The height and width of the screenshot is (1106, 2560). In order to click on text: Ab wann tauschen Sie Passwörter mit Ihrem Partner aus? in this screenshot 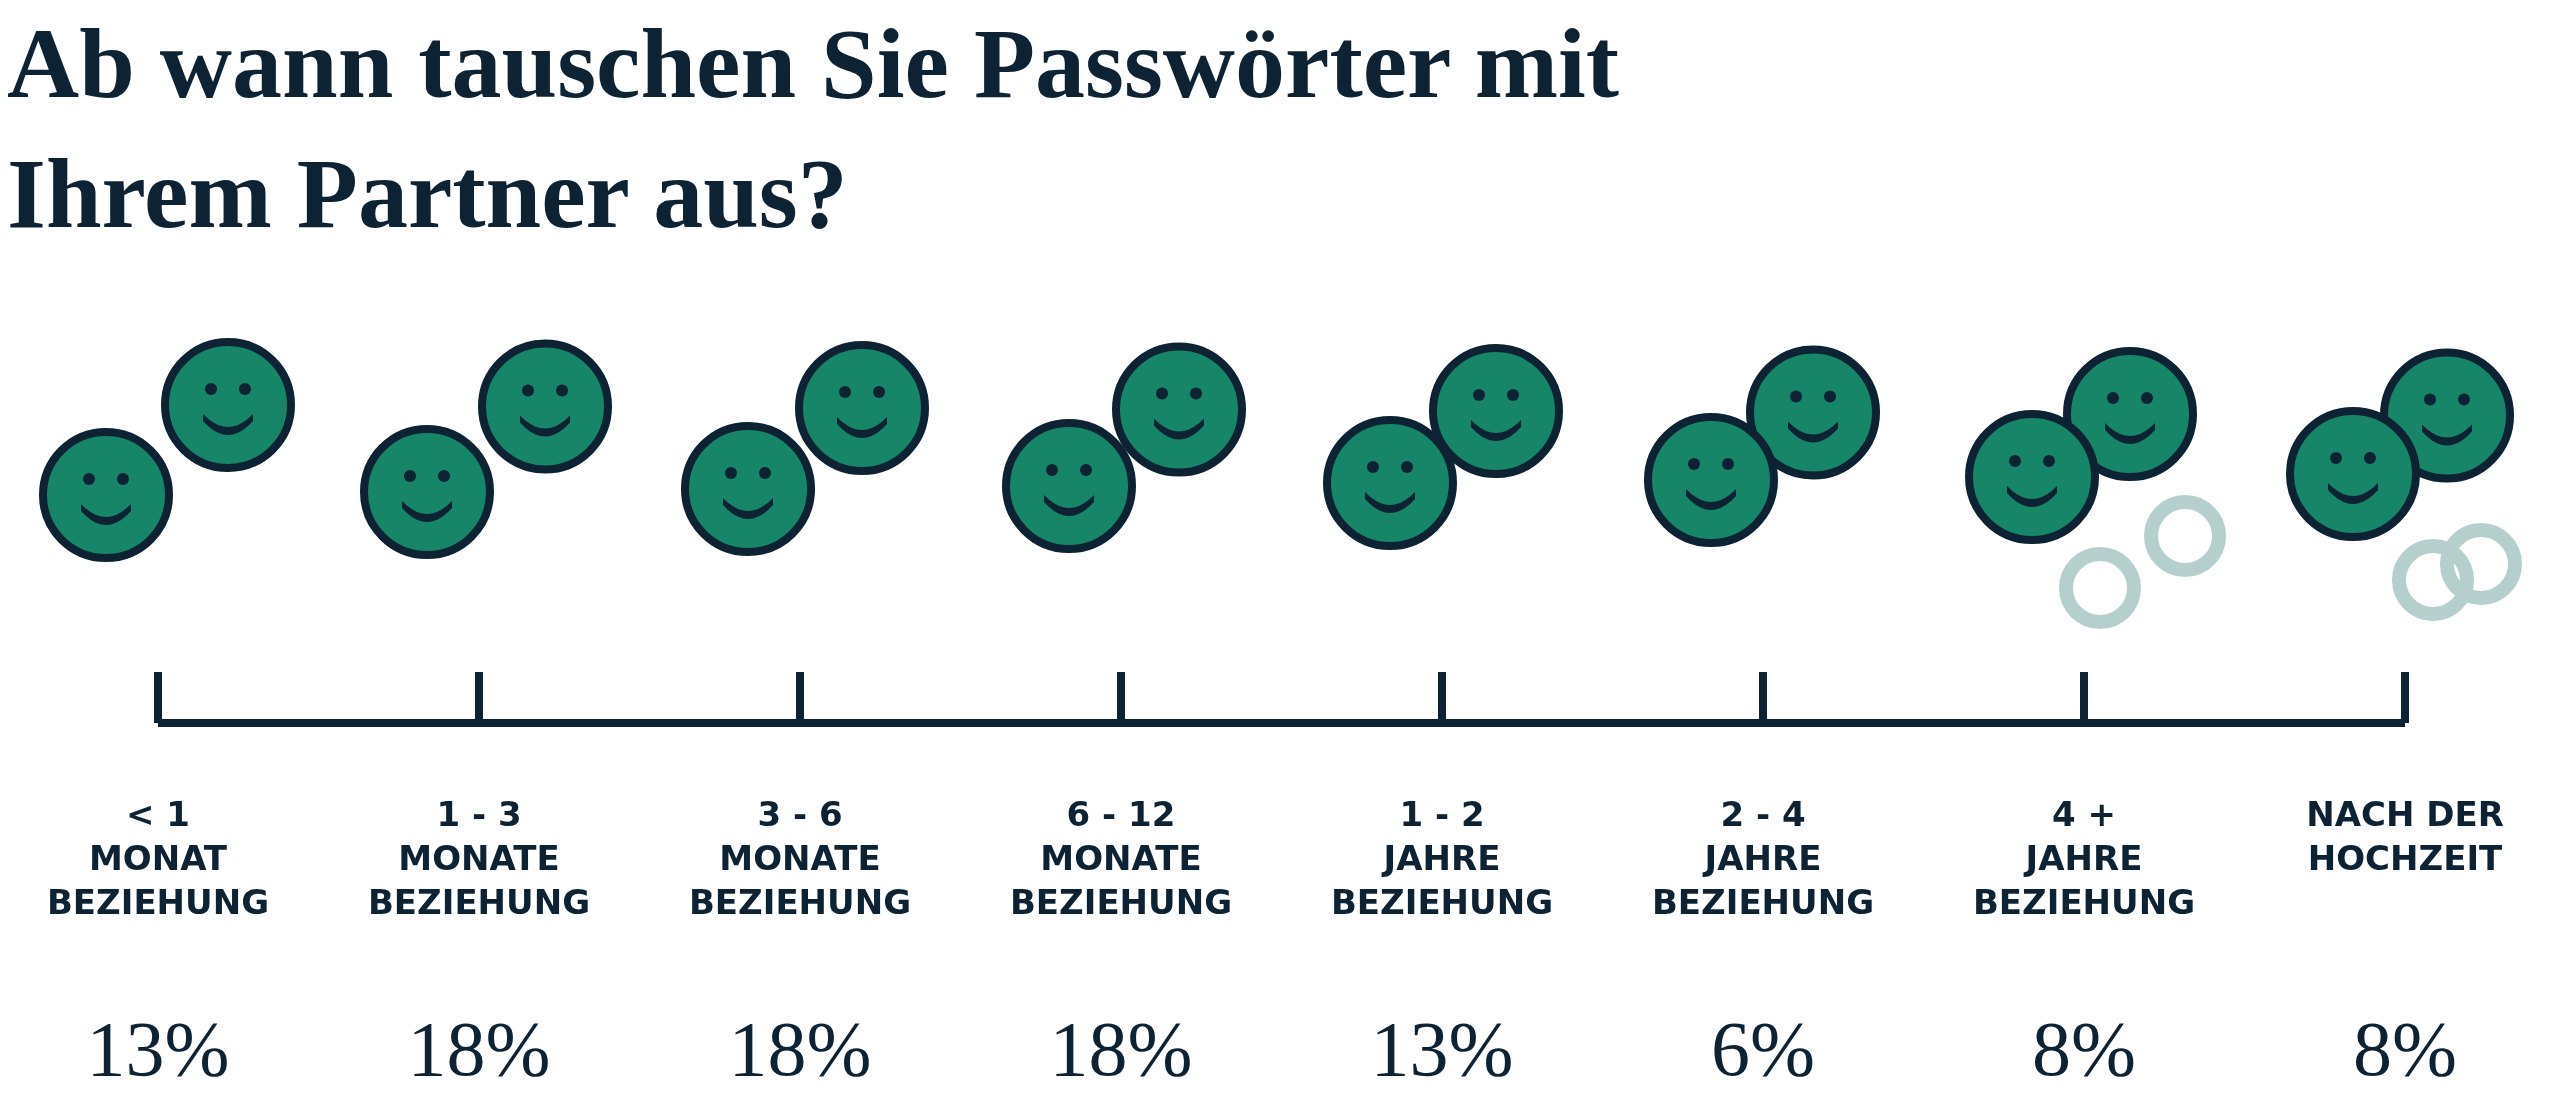, I will do `click(813, 128)`.